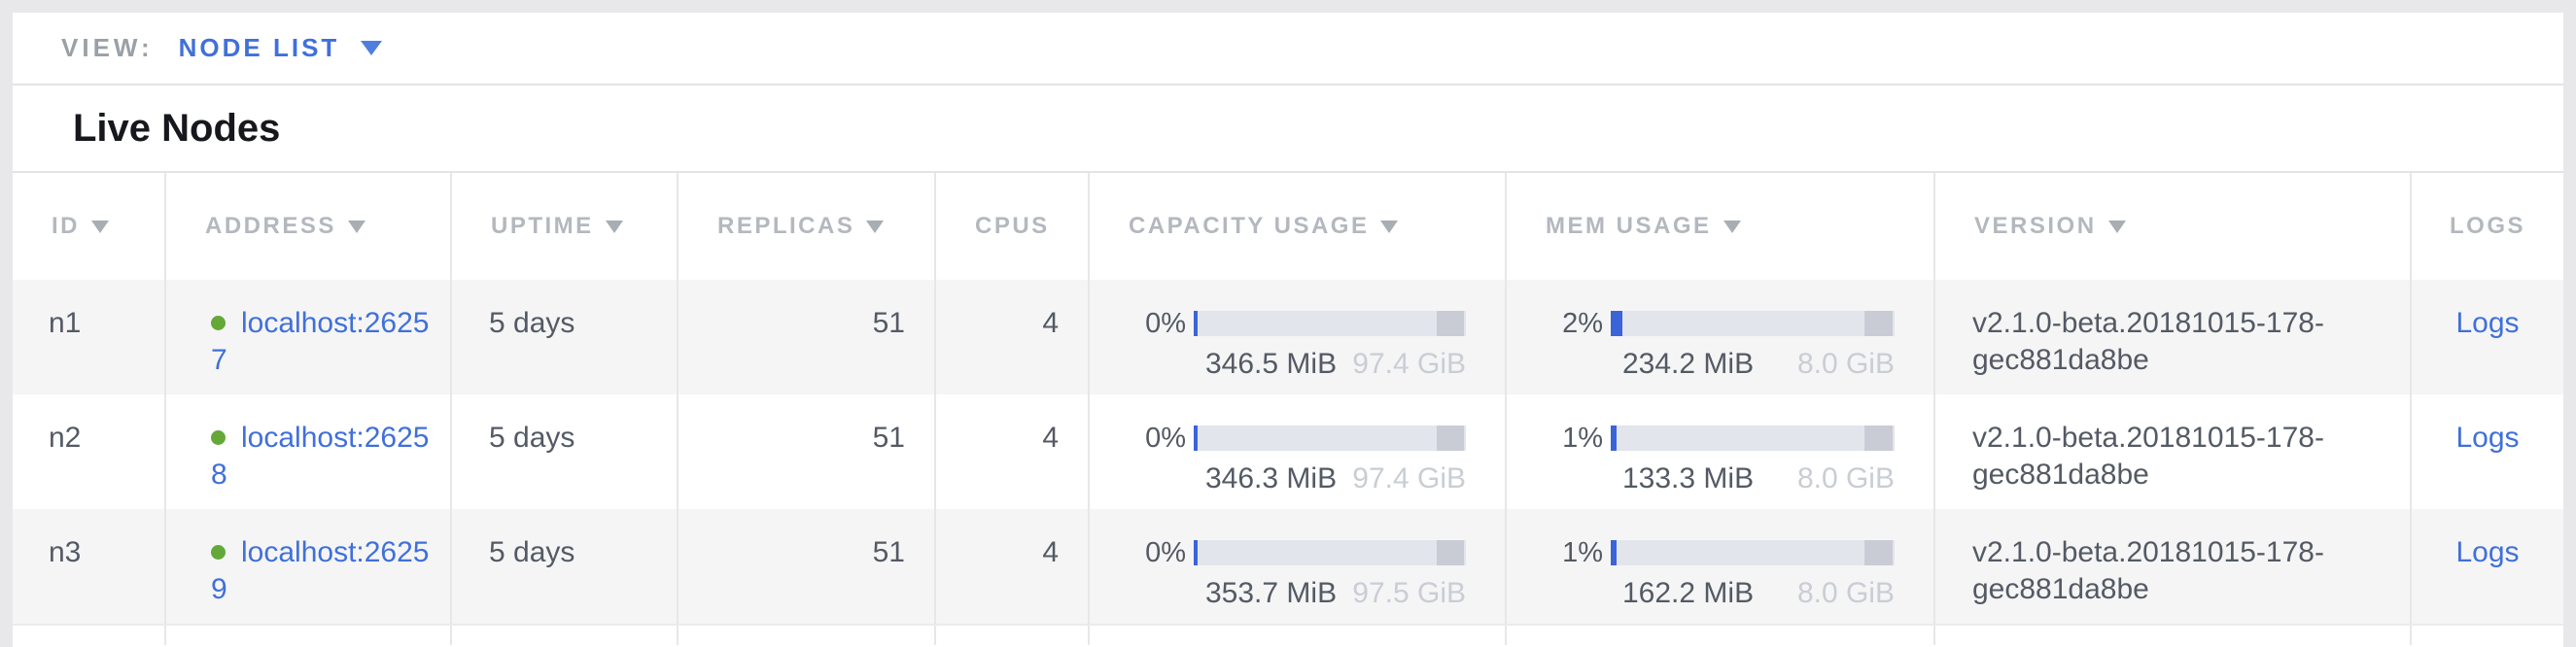  I want to click on column-header-id: ID, so click(89, 226).